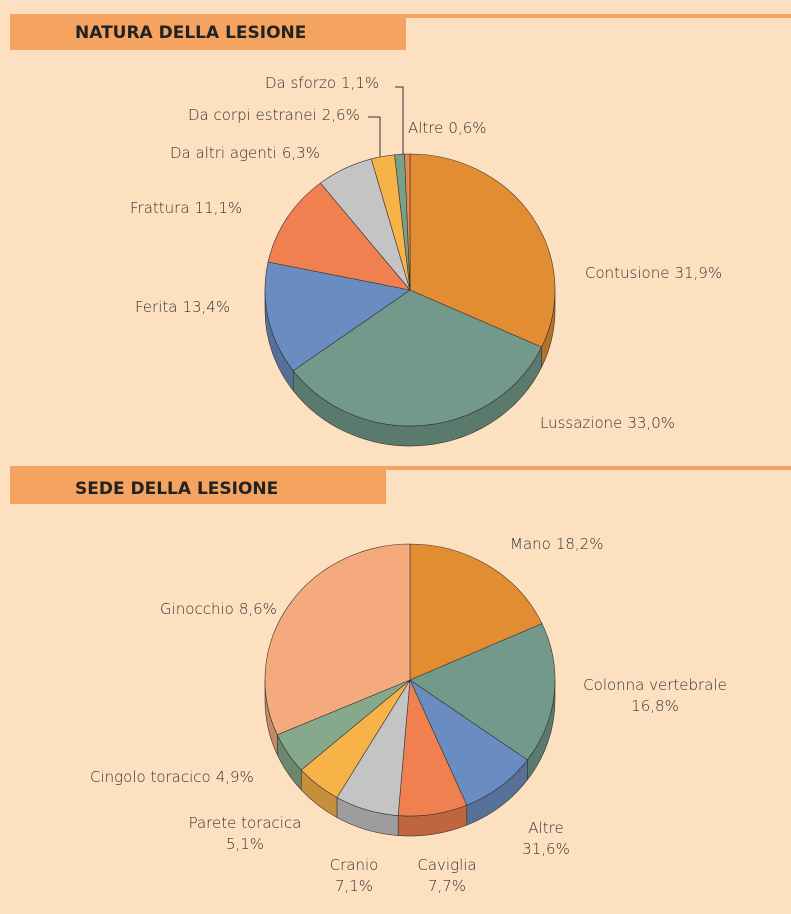  What do you see at coordinates (197, 609) in the screenshot?
I see `category-label: Ginocchio` at bounding box center [197, 609].